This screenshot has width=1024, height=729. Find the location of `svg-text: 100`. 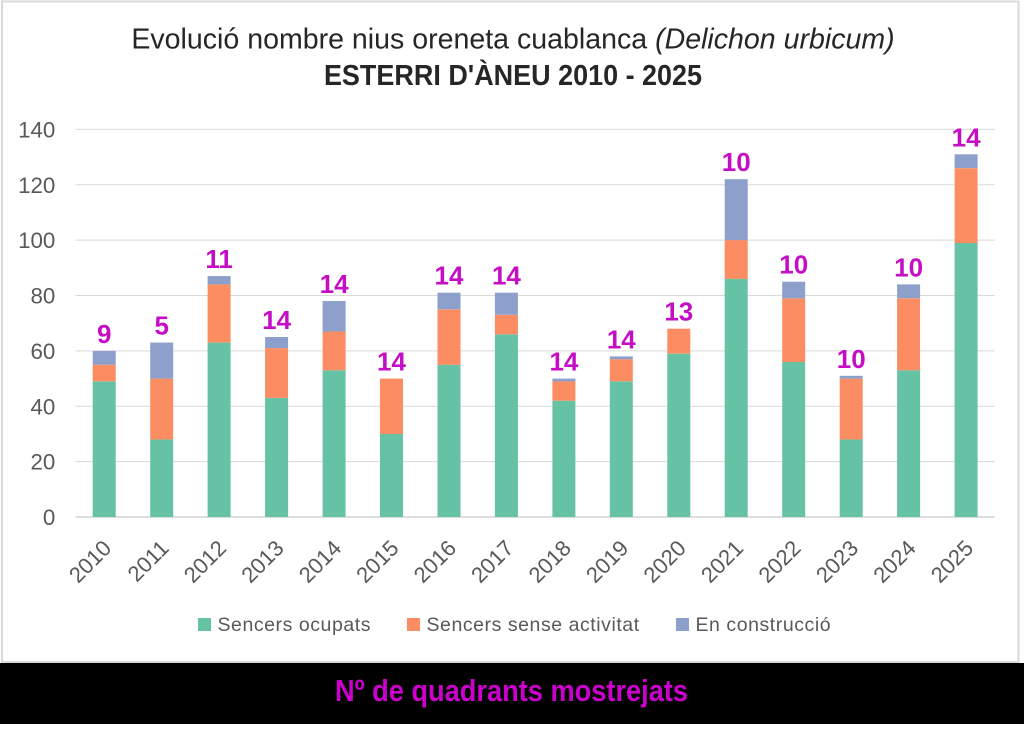

svg-text: 100 is located at coordinates (36, 240).